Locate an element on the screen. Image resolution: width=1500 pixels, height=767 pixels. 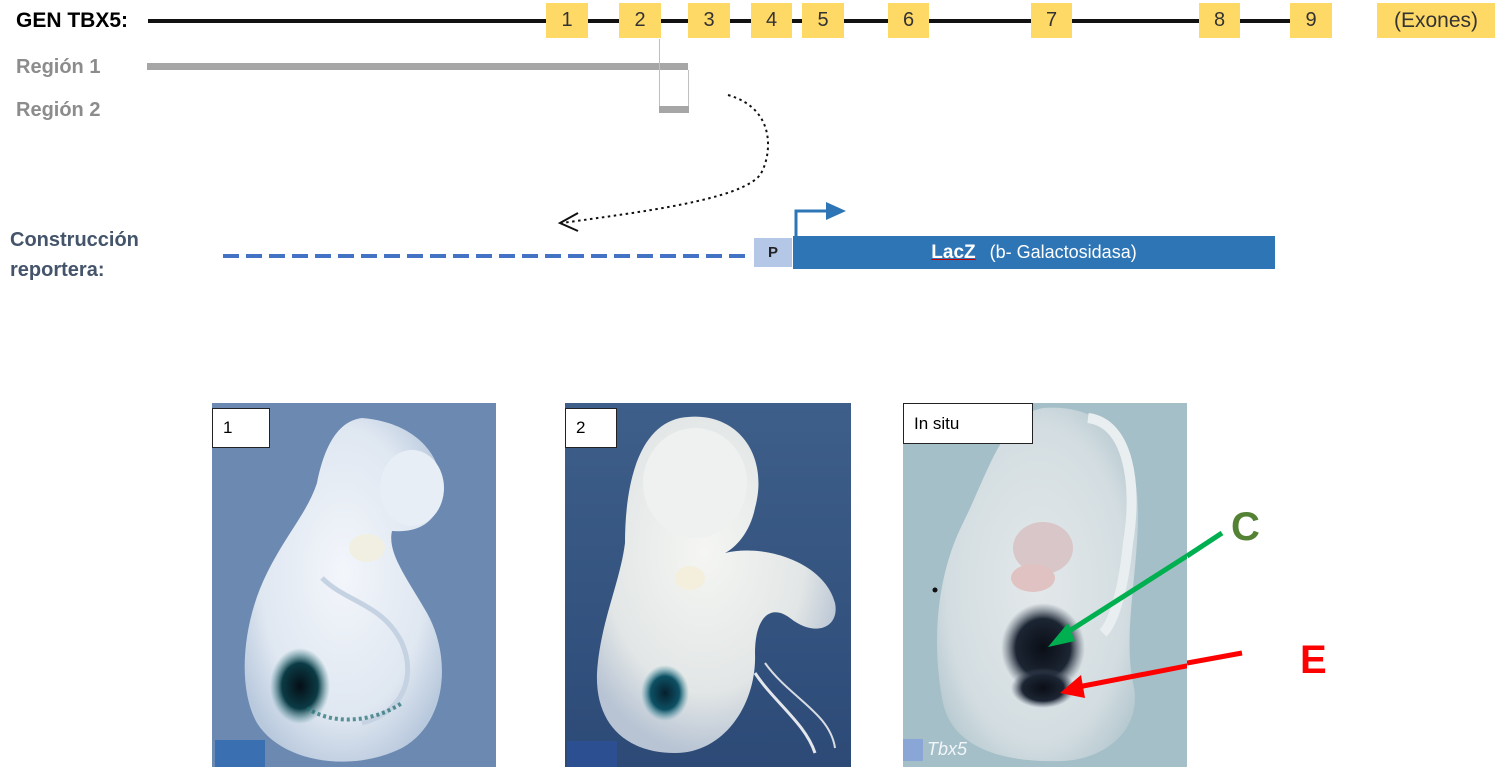
exon-7: 7 is located at coordinates (1051, 20).